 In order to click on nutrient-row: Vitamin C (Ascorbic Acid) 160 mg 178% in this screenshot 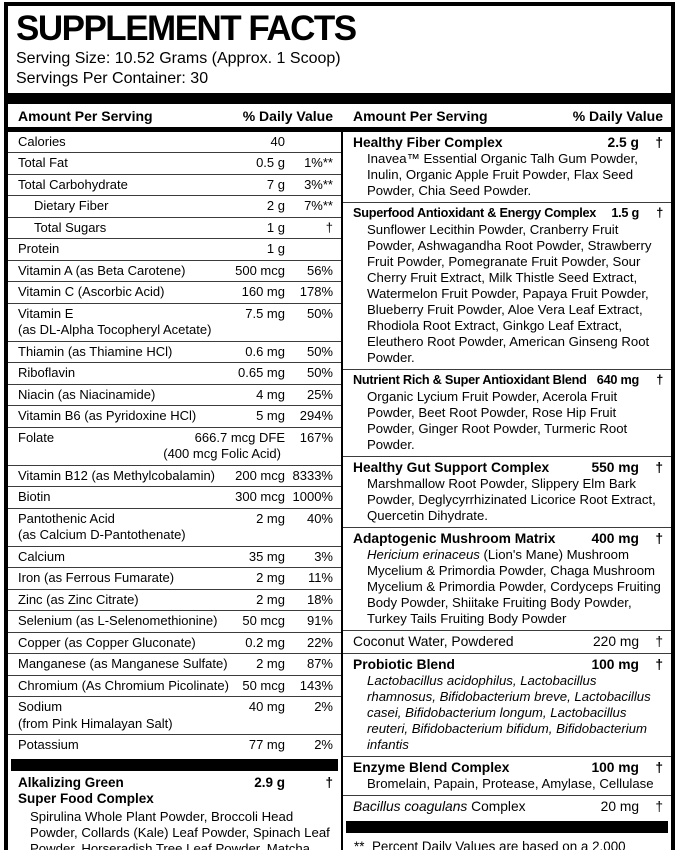, I will do `click(174, 292)`.